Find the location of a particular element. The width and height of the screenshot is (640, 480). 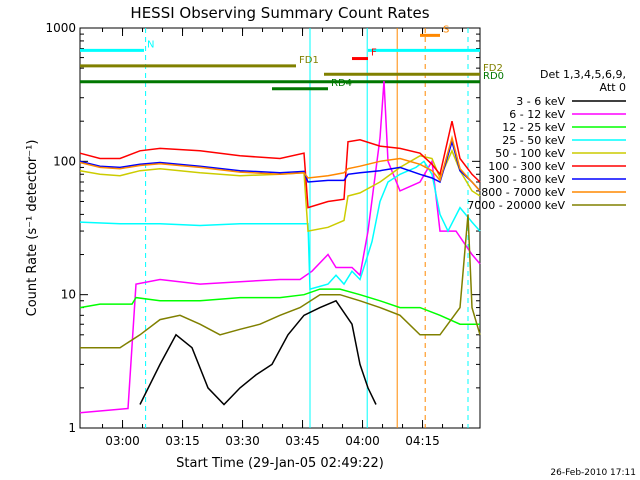

legend-label: 12 - 25 keV is located at coordinates (533, 127).